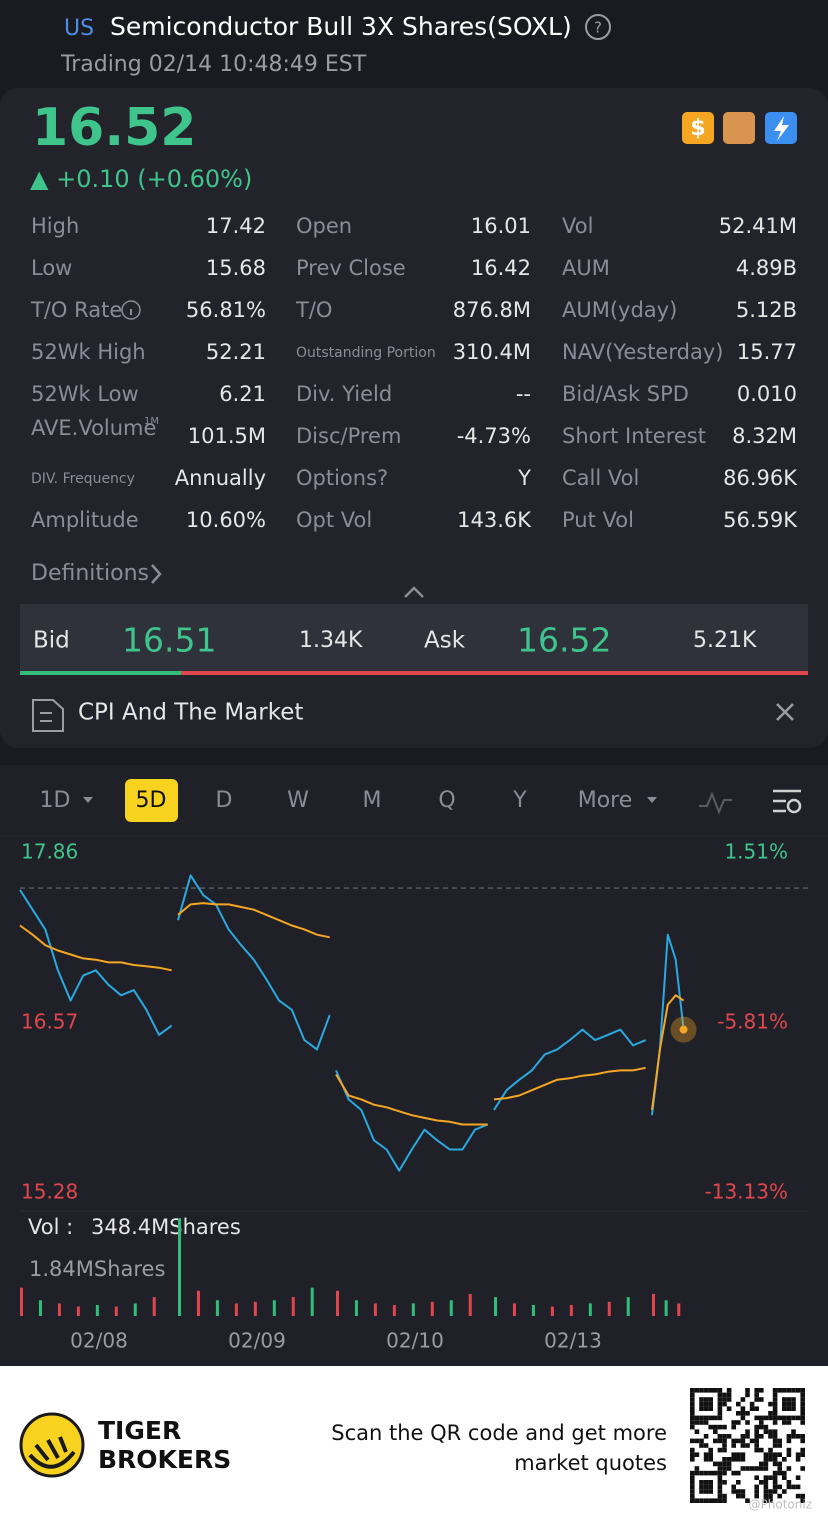 The width and height of the screenshot is (828, 1526). What do you see at coordinates (90, 573) in the screenshot?
I see `definitions-link: Definitions` at bounding box center [90, 573].